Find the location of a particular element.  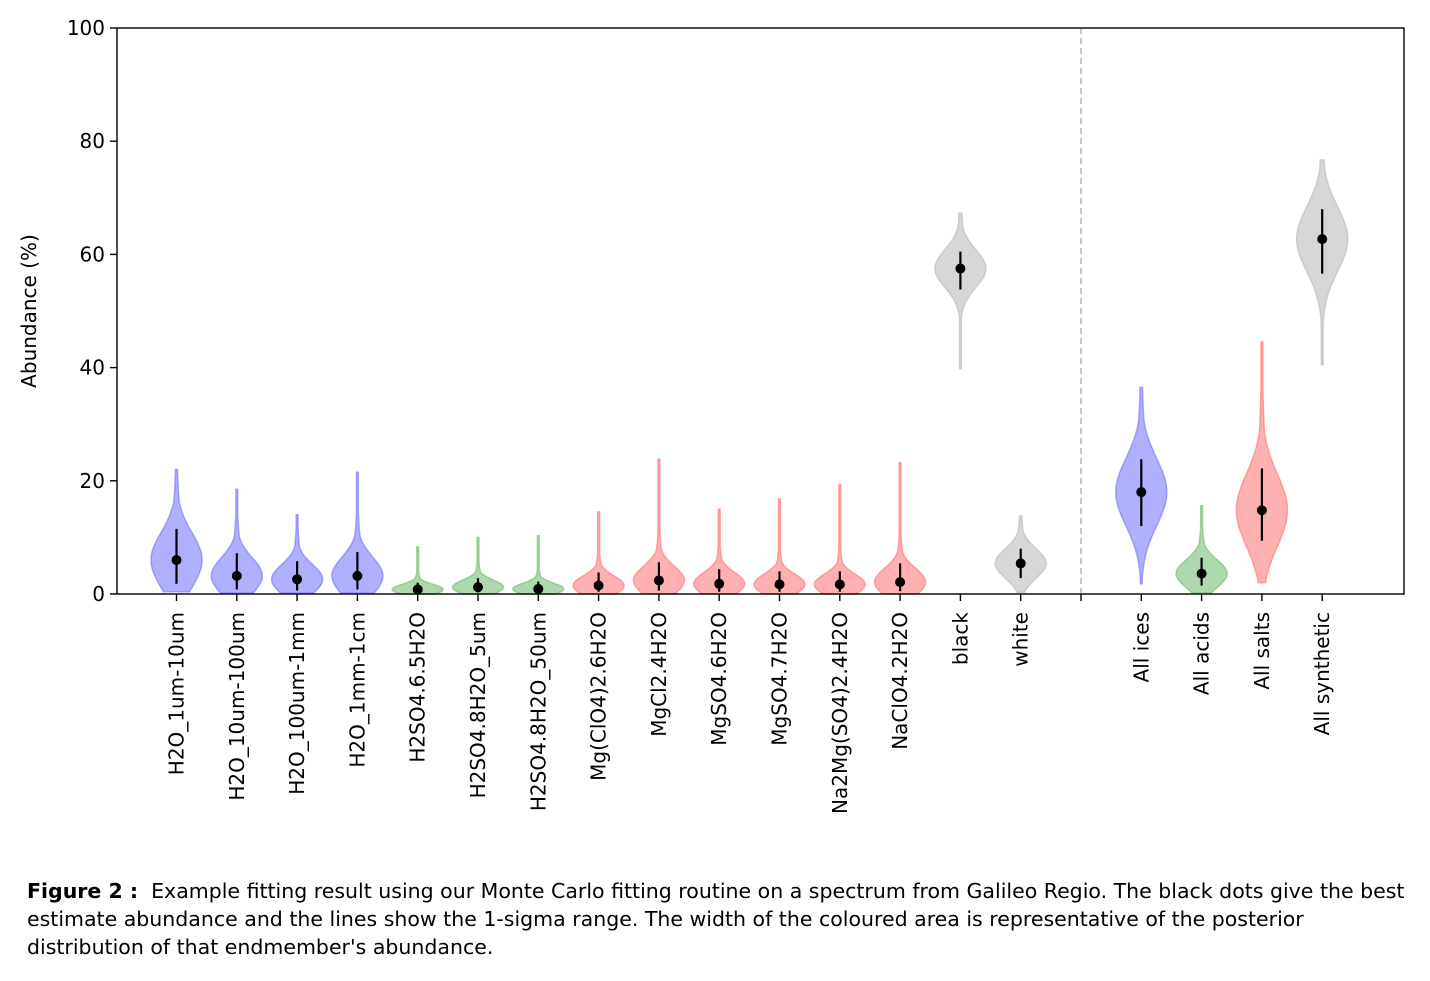

x-tick-label-7: Mg(ClO4)2.6H2O is located at coordinates (599, 696).